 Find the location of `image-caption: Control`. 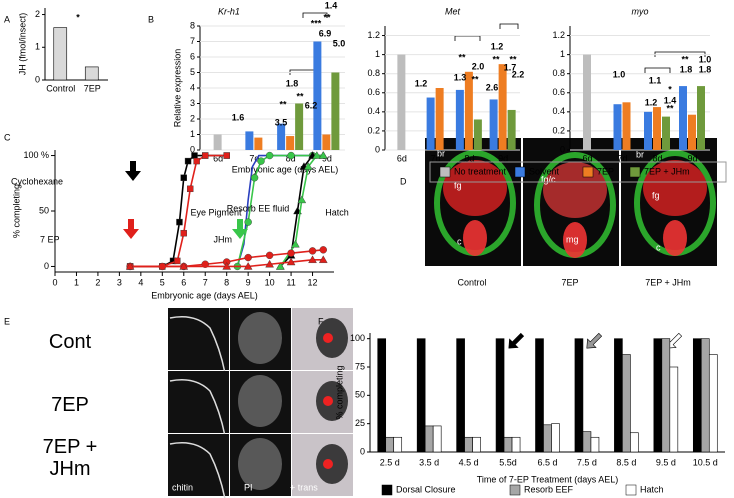

image-caption: Control is located at coordinates (471, 282).